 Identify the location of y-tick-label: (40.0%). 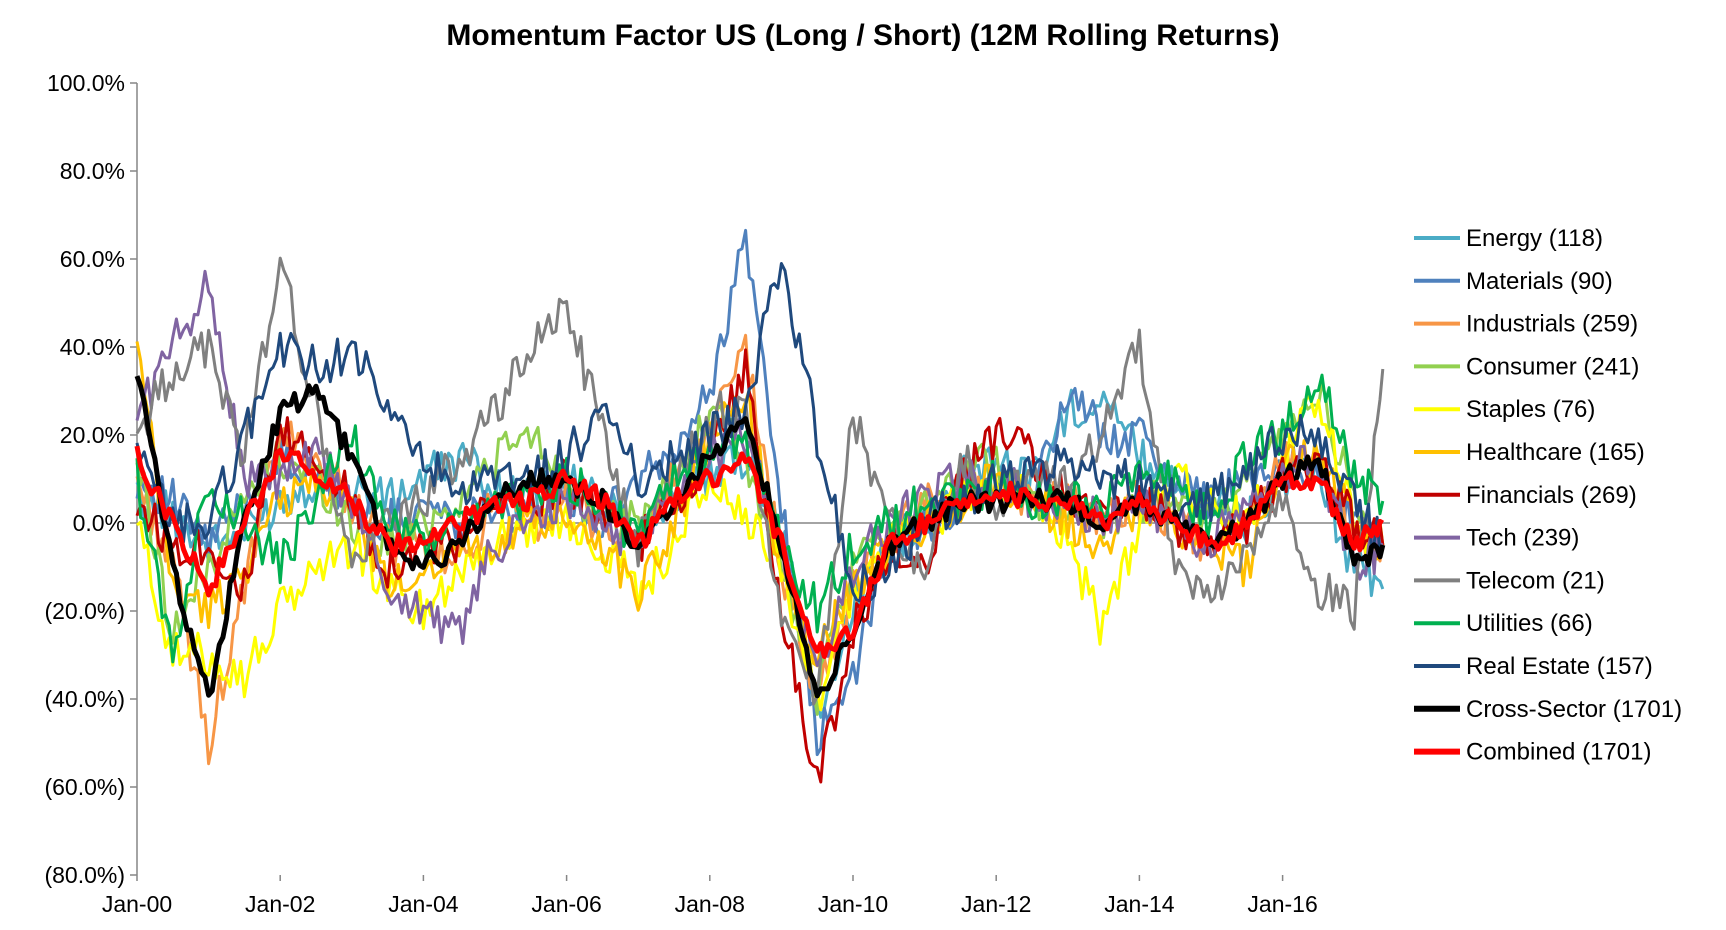
(84, 699).